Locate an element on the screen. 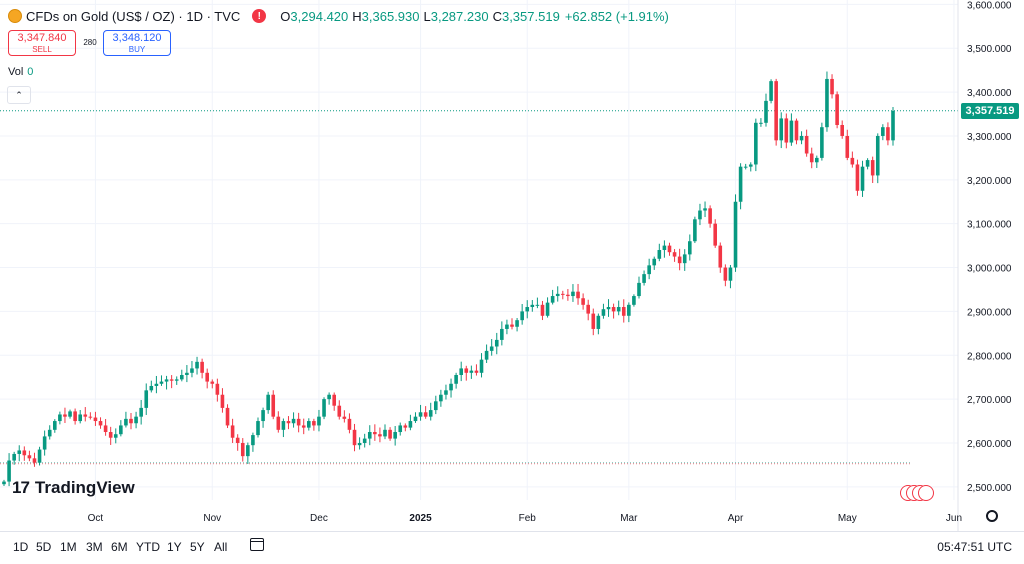 The image size is (1024, 564). ohlc-low-label: L is located at coordinates (427, 16).